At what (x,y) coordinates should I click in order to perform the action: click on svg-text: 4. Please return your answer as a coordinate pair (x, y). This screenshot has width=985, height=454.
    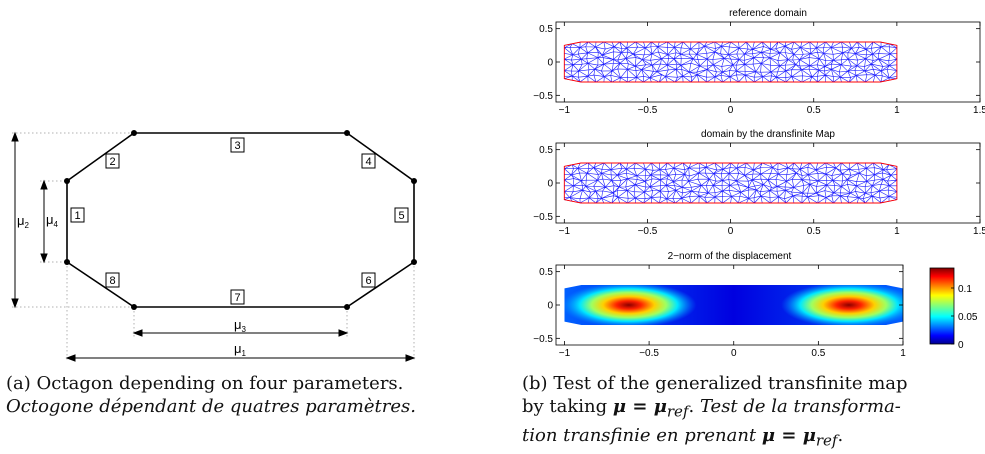
    Looking at the image, I should click on (368, 162).